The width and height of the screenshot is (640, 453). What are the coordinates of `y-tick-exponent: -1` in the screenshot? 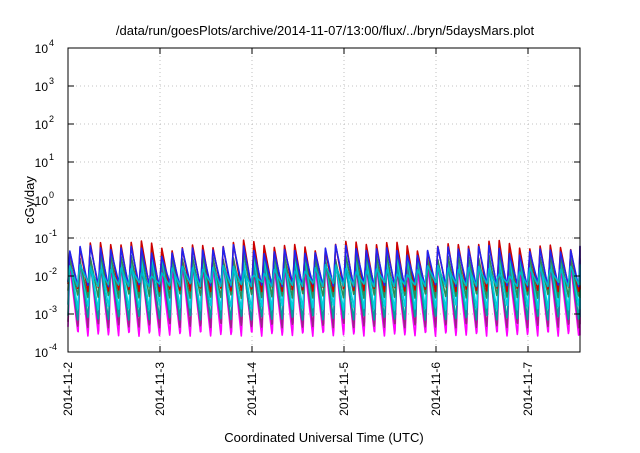 It's located at (53, 233).